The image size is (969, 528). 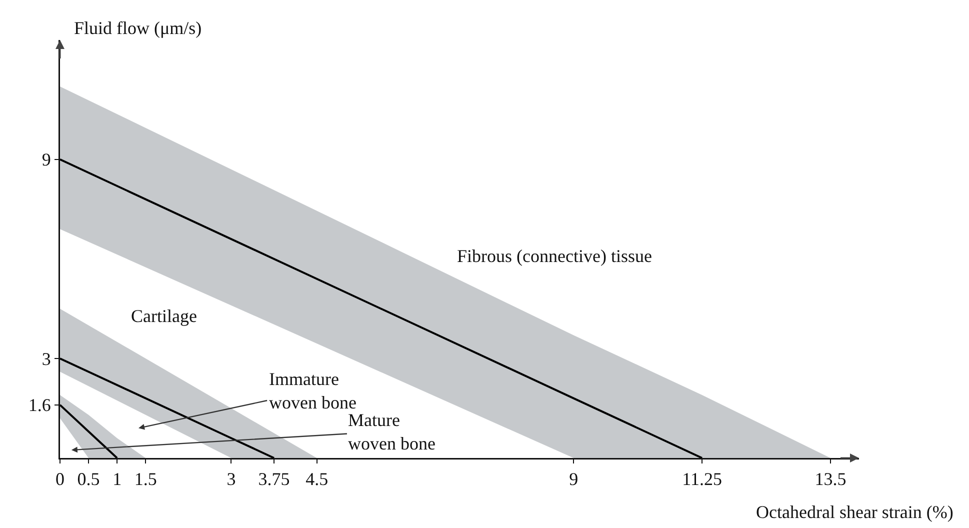 What do you see at coordinates (554, 256) in the screenshot?
I see `annotation: Fibrous (connective) tissue` at bounding box center [554, 256].